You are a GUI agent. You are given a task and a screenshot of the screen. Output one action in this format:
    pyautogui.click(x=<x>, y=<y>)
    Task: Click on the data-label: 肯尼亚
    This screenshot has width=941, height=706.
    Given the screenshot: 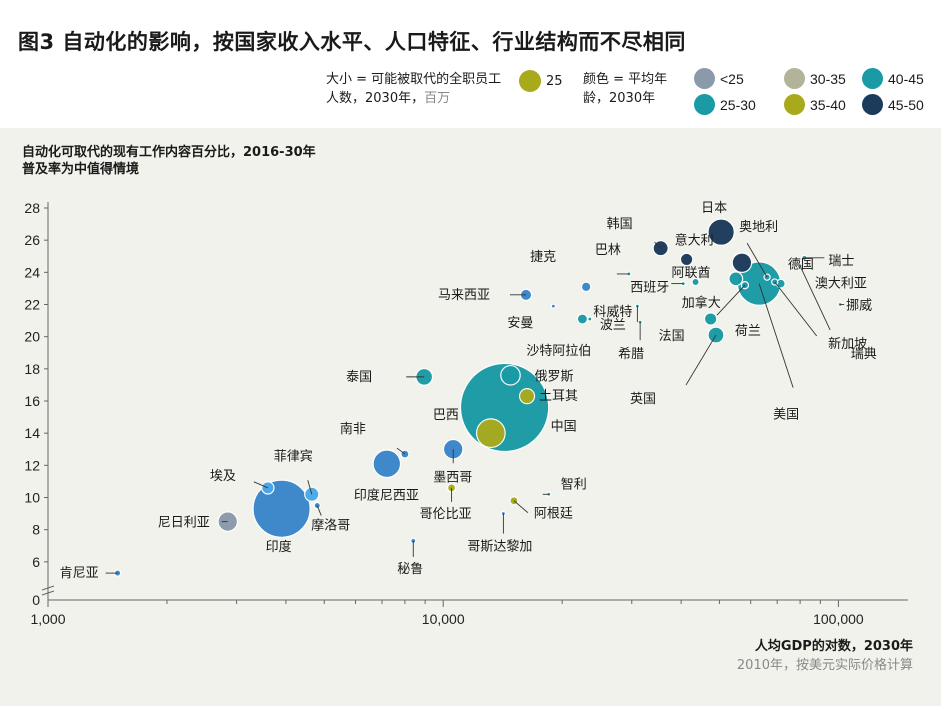 What is the action you would take?
    pyautogui.click(x=79, y=573)
    